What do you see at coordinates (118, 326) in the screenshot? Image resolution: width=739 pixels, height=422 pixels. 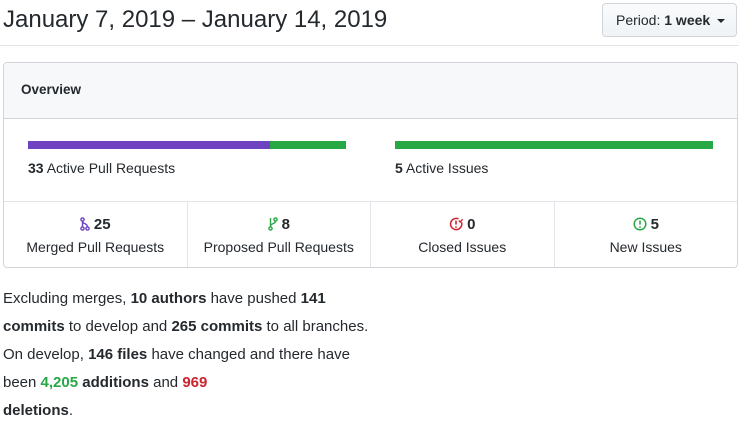 I see `summary-text: to develop and` at bounding box center [118, 326].